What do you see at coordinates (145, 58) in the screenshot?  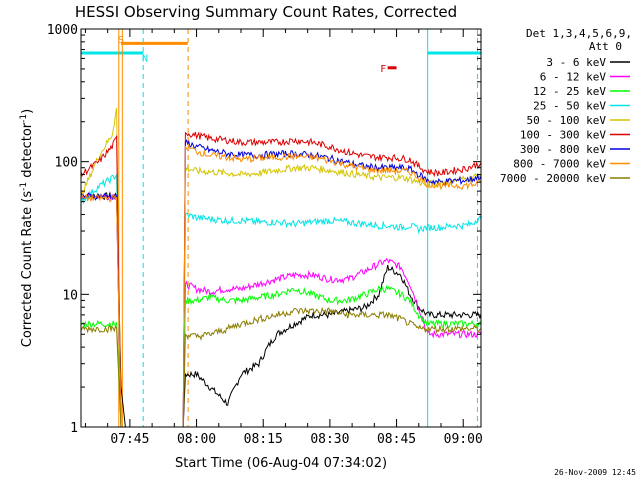 I see `flag-label: N` at bounding box center [145, 58].